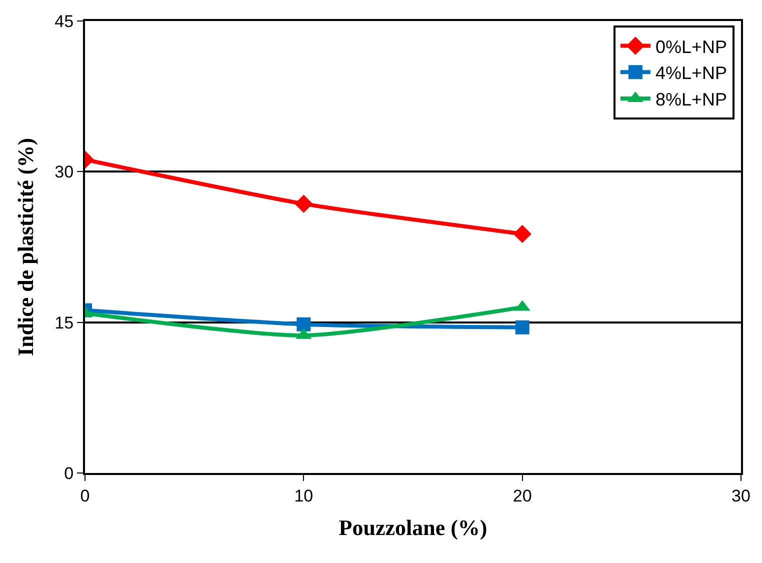 The image size is (762, 563). What do you see at coordinates (85, 496) in the screenshot?
I see `x-tick-label: 0` at bounding box center [85, 496].